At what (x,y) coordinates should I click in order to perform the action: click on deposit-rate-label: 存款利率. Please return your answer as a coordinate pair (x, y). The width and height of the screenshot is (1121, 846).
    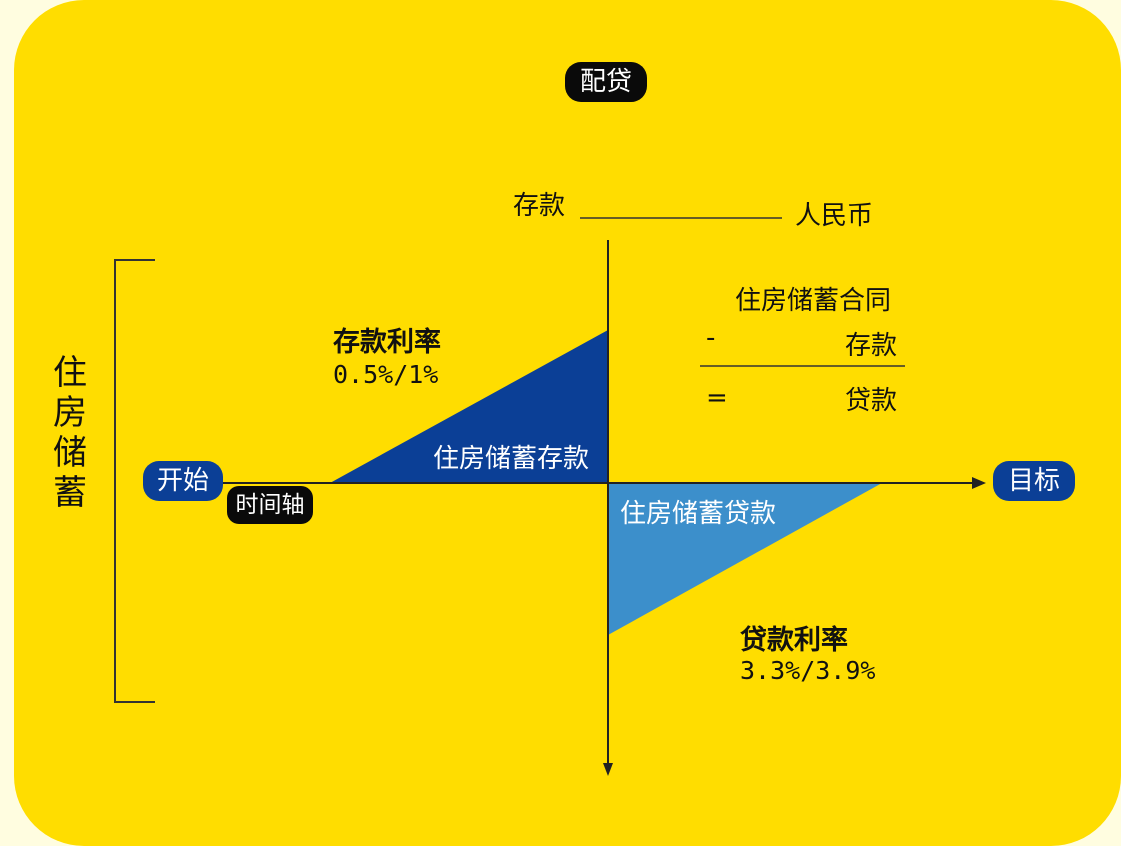
    Looking at the image, I should click on (387, 342).